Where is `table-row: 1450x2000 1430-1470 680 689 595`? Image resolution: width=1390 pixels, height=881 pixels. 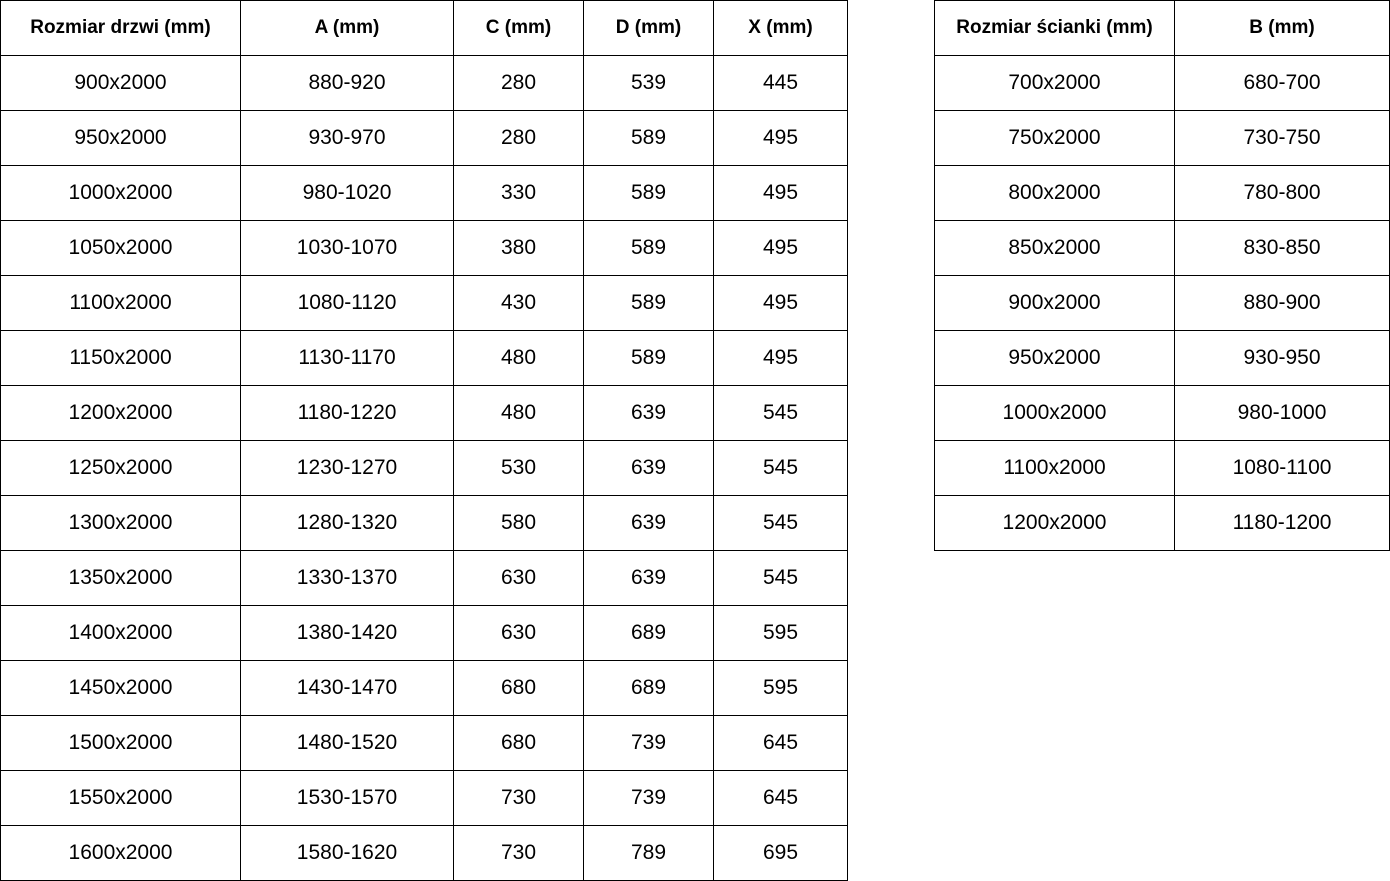 table-row: 1450x2000 1430-1470 680 689 595 is located at coordinates (424, 688).